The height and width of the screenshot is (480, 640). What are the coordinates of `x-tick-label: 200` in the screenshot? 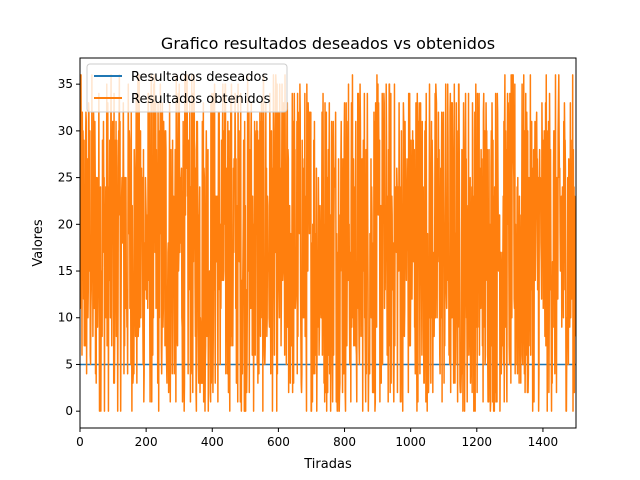 It's located at (146, 442).